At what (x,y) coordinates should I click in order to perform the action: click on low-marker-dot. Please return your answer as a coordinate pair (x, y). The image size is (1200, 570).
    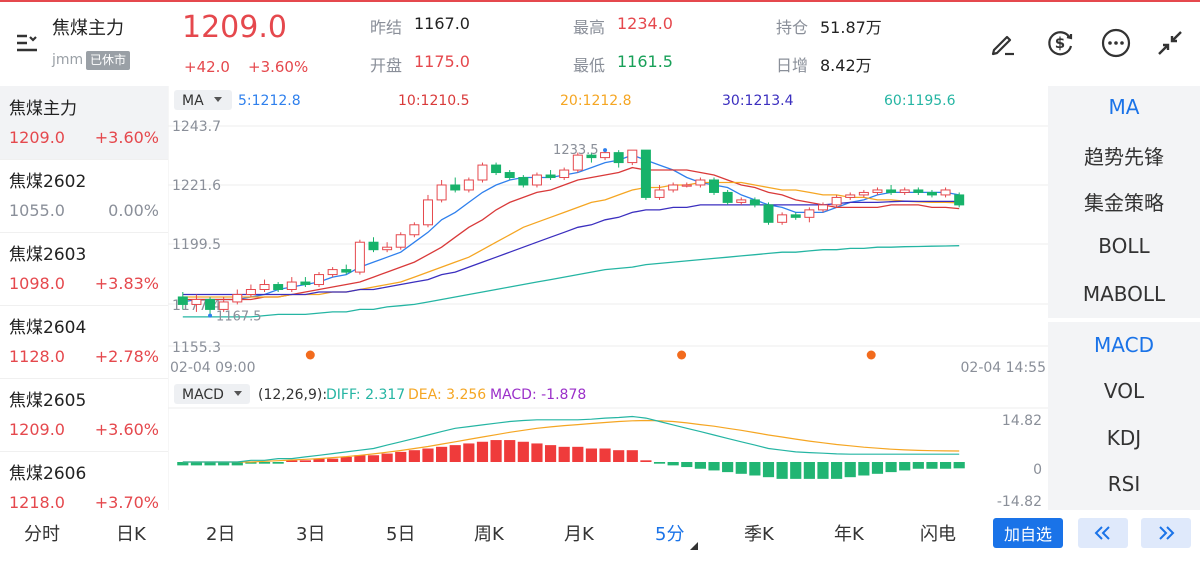
    Looking at the image, I should click on (210, 315).